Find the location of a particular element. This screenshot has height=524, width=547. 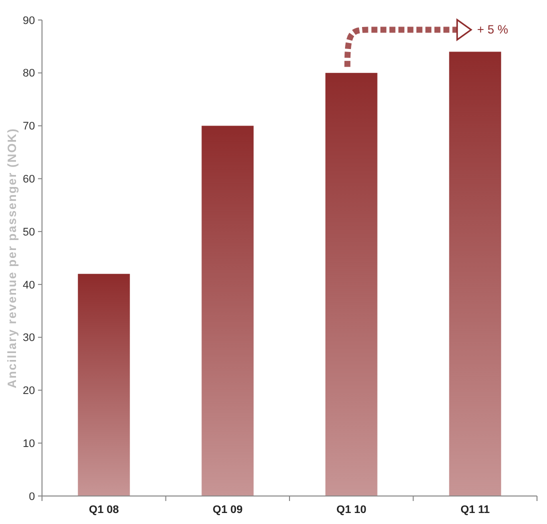

y-tick-label: 80 is located at coordinates (28, 74).